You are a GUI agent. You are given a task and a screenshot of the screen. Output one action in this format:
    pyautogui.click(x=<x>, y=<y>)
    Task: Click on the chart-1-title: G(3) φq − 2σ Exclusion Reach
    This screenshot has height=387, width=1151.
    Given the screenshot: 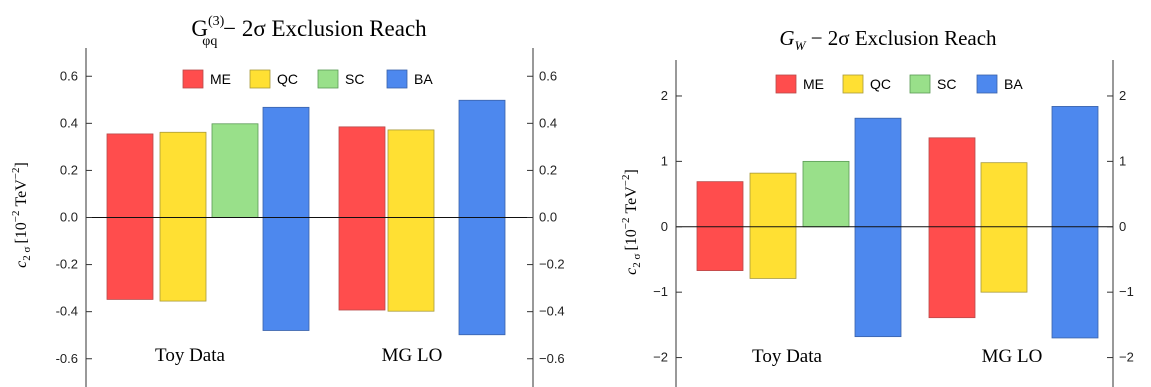 What is the action you would take?
    pyautogui.click(x=309, y=31)
    